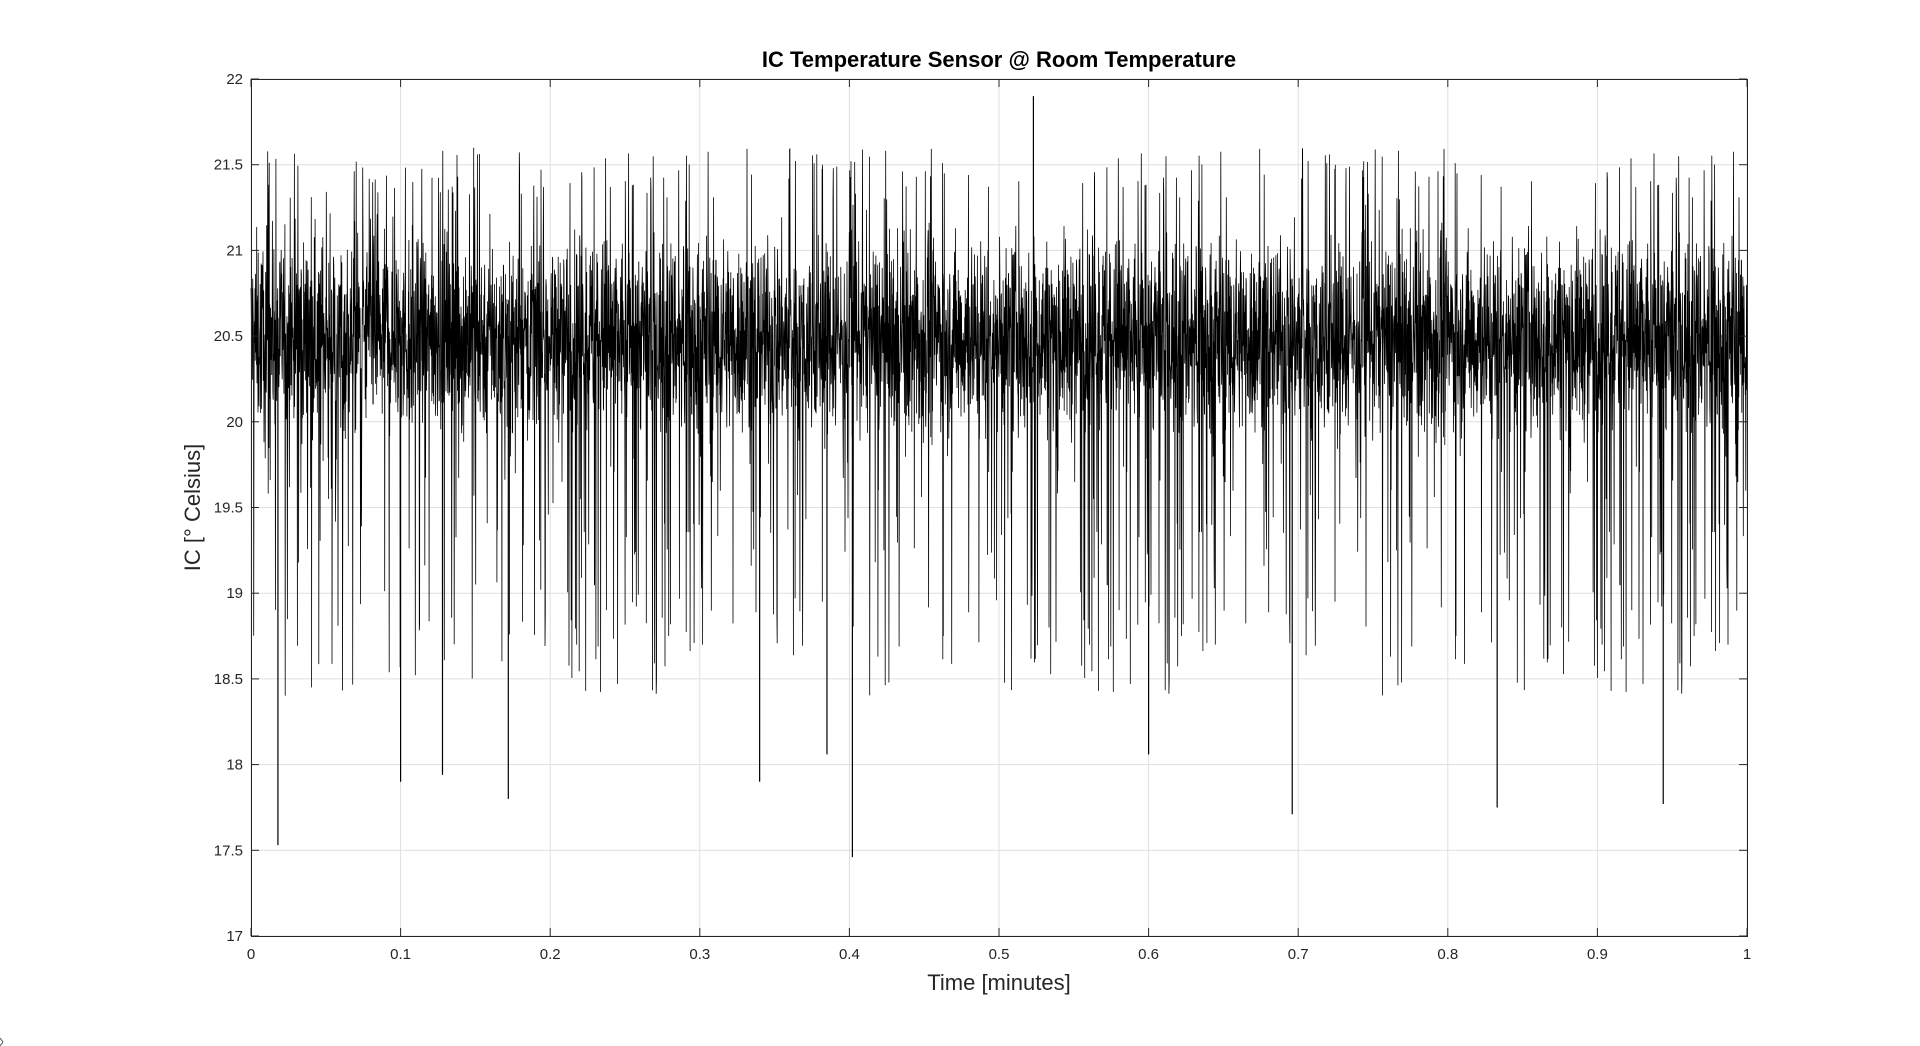  I want to click on y-tick-label: 17.5, so click(228, 850).